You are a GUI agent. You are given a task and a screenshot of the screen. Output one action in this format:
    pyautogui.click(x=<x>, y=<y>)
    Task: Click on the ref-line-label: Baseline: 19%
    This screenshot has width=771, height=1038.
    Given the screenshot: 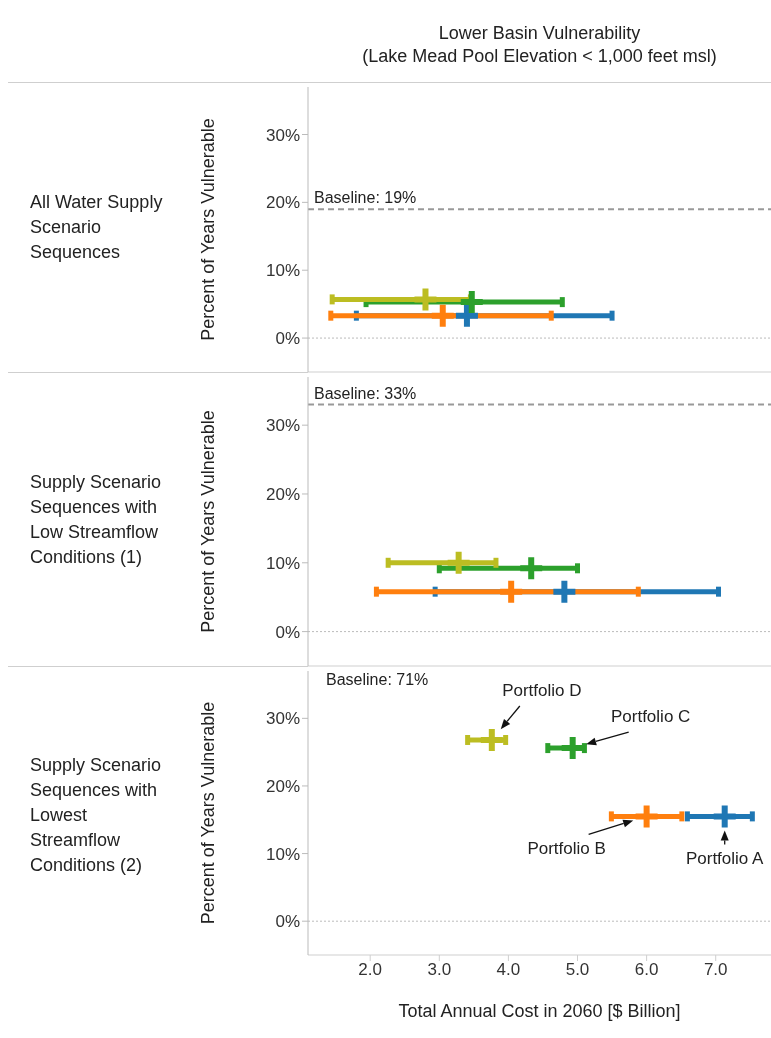 What is the action you would take?
    pyautogui.click(x=365, y=198)
    